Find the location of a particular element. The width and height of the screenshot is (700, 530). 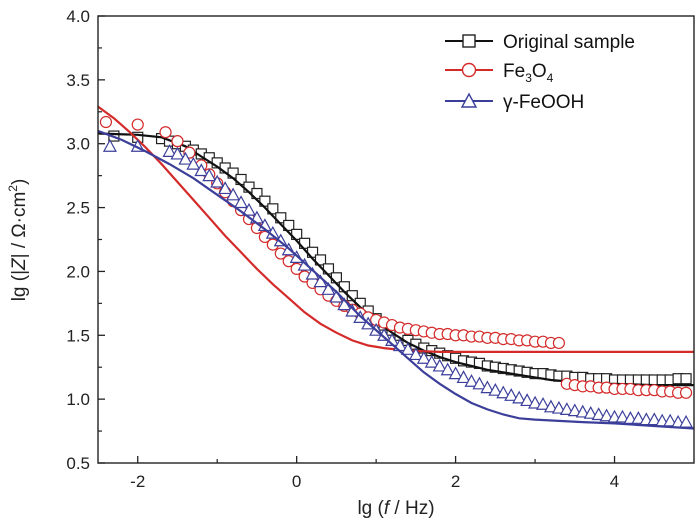

legend-label-fe3o4: Fe3O4 is located at coordinates (528, 73).